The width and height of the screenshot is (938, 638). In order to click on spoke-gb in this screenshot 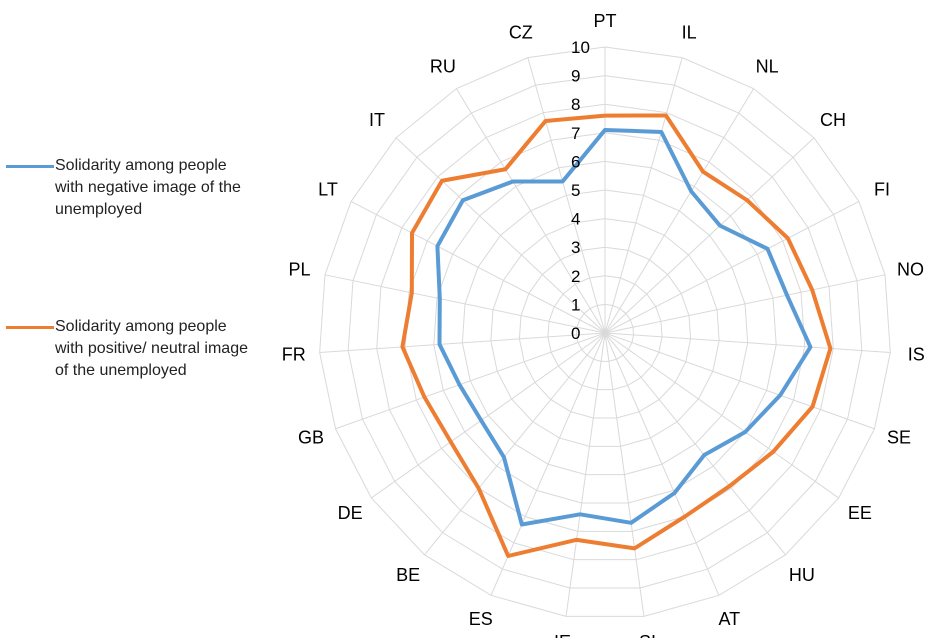, I will do `click(470, 381)`.